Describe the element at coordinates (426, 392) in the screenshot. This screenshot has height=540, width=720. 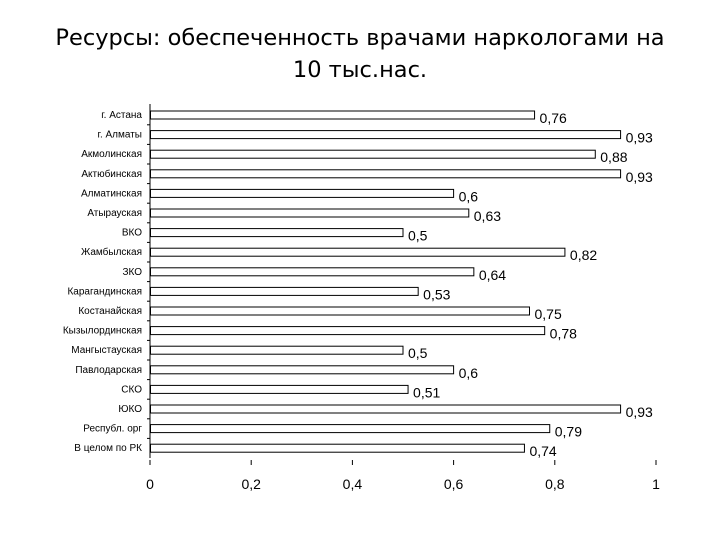
I see `data-label: 0,51` at that location.